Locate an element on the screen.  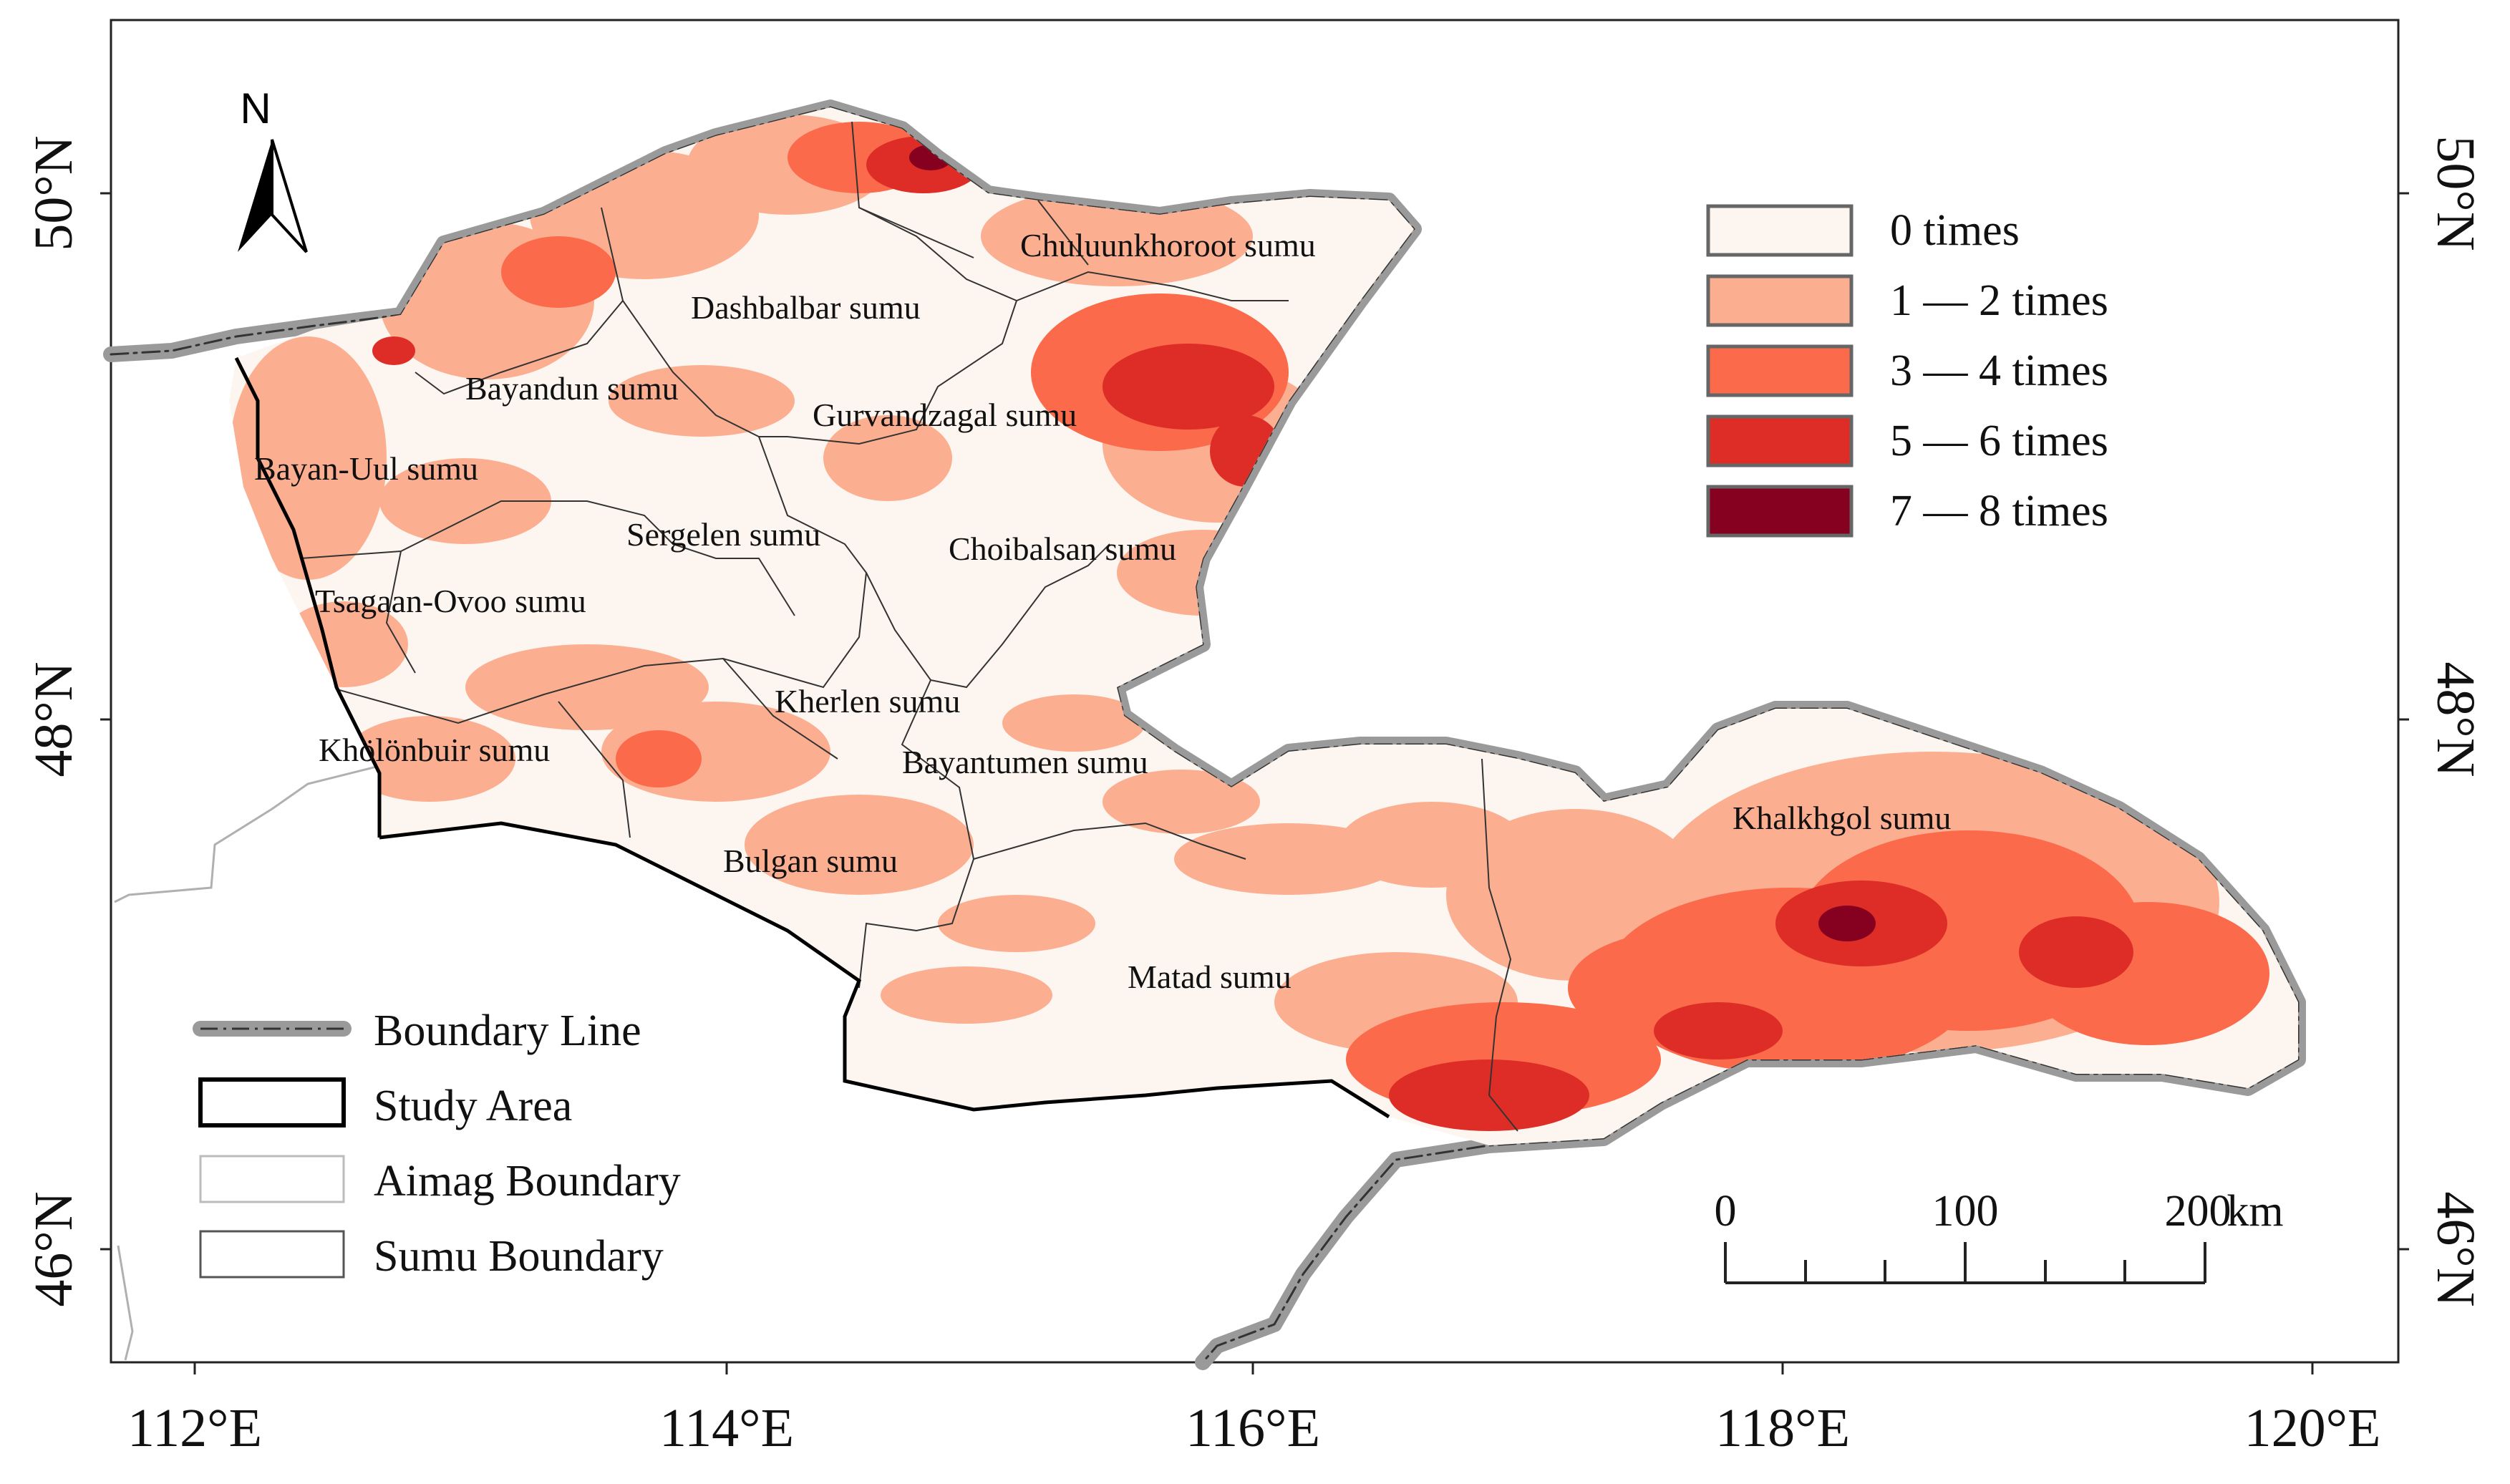
legend-aimag-boundary-label: Aimag Boundary is located at coordinates (527, 1181).